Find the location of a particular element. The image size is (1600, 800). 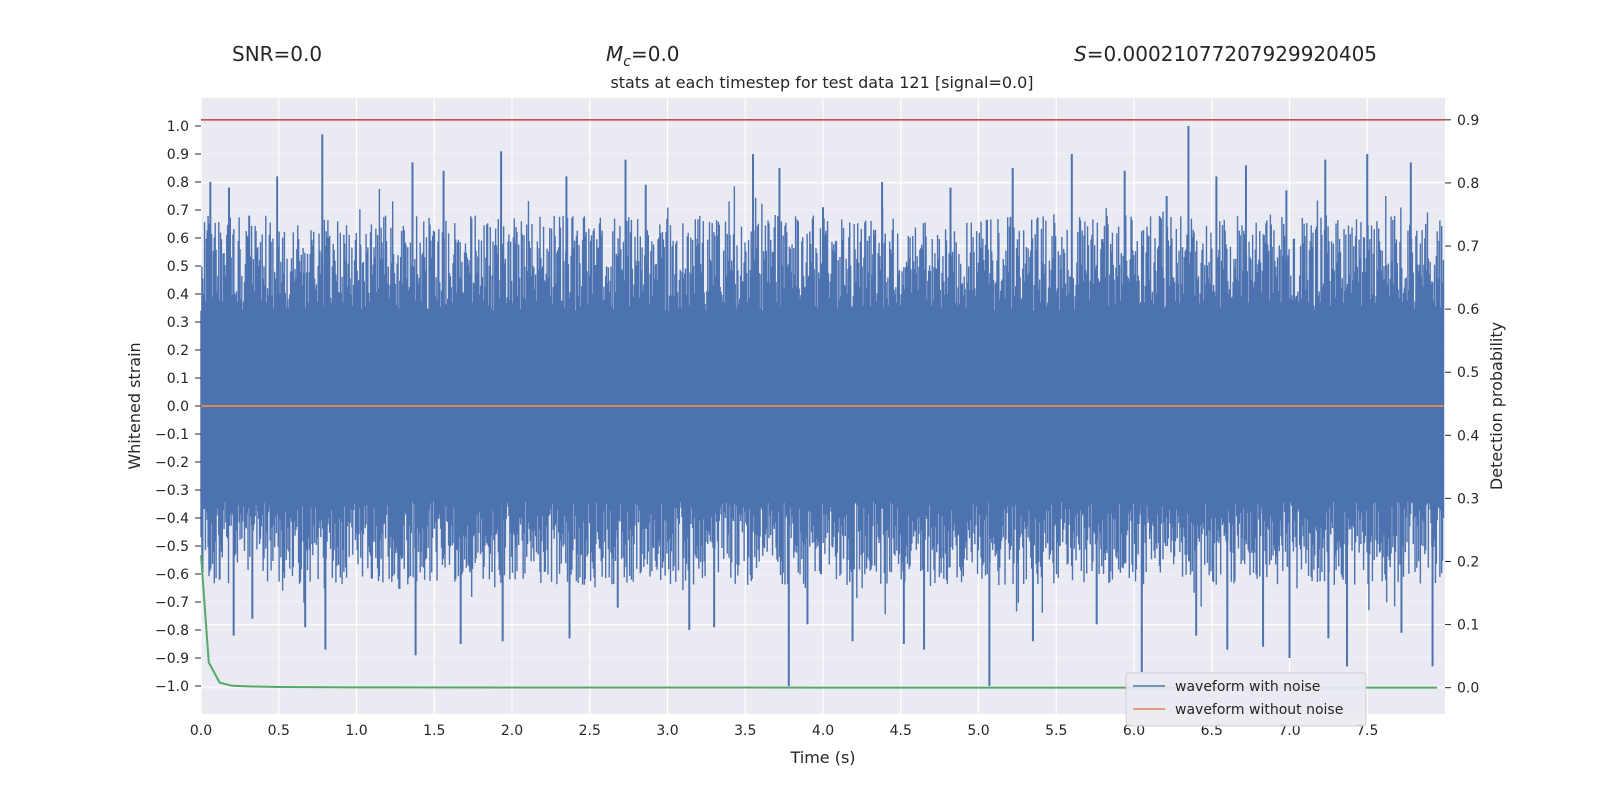

chirp-mass-label: Mc=0.0 is located at coordinates (643, 56).